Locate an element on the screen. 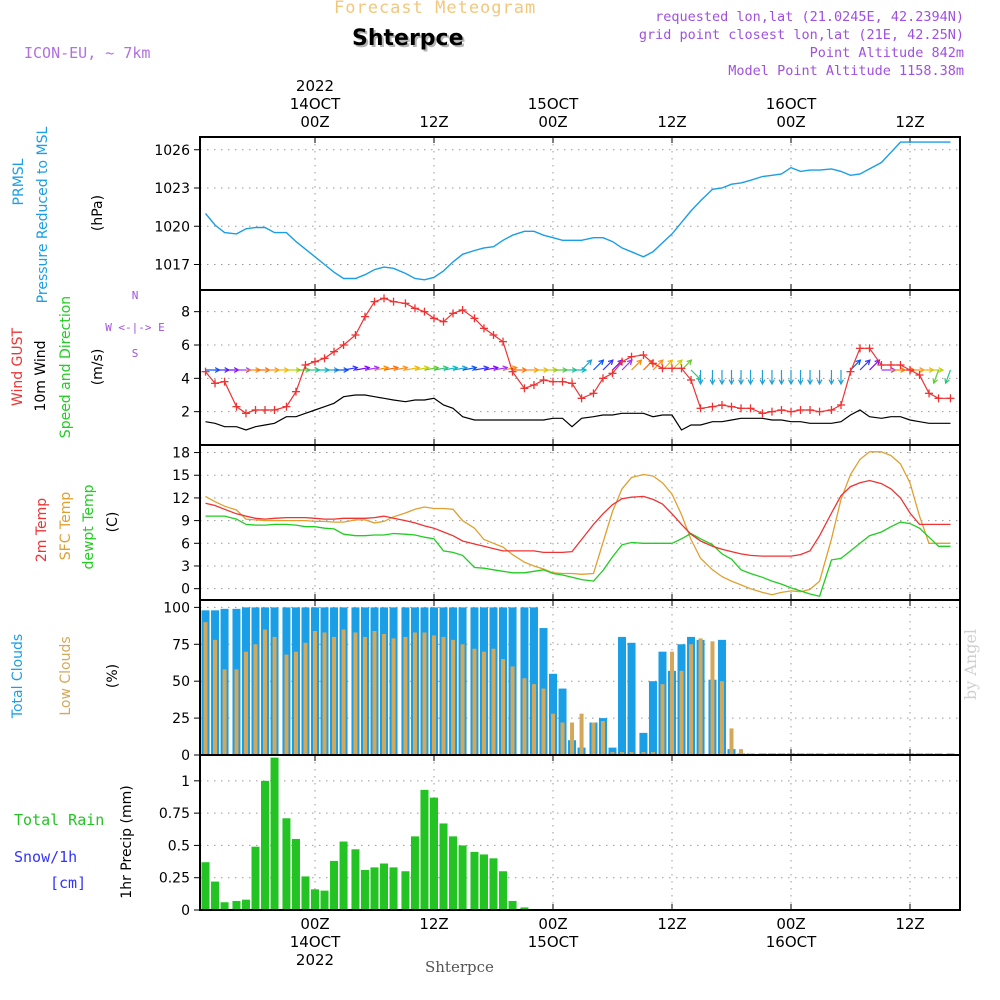  temp-unit: (C) is located at coordinates (113, 522).